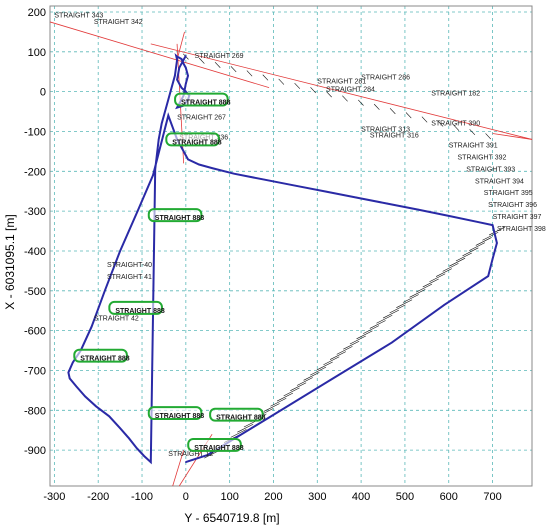 This screenshot has width=550, height=528. I want to click on y-tick-label: -700, so click(35, 371).